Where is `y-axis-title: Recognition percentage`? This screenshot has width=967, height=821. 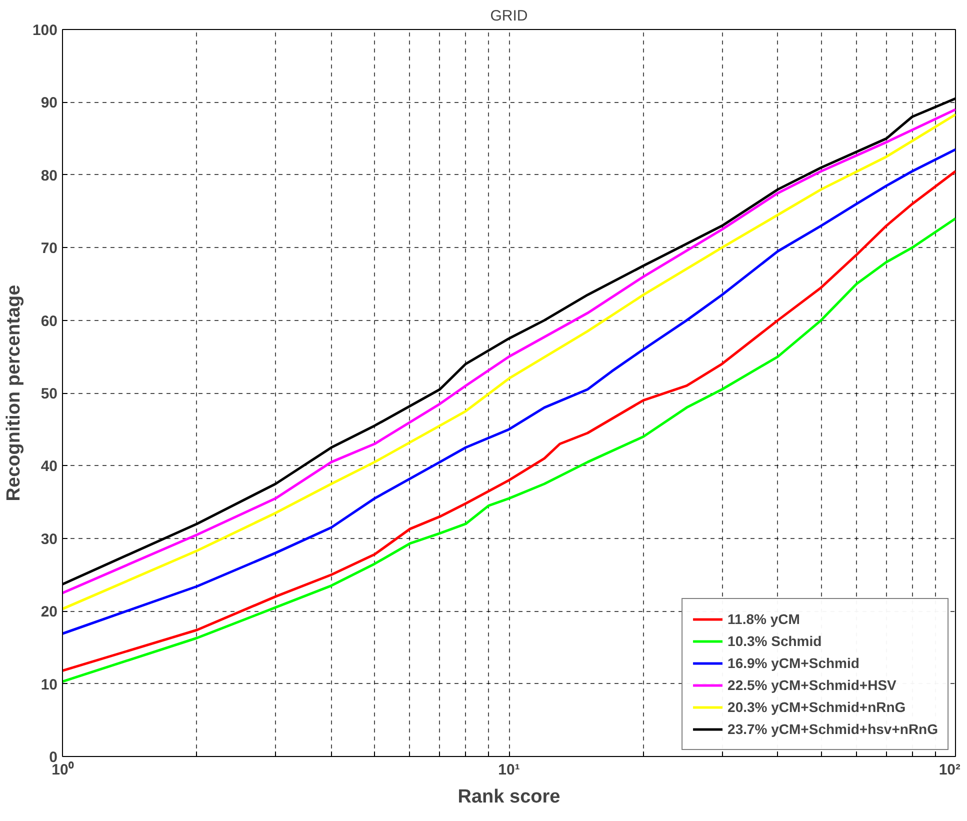
y-axis-title: Recognition percentage is located at coordinates (13, 393).